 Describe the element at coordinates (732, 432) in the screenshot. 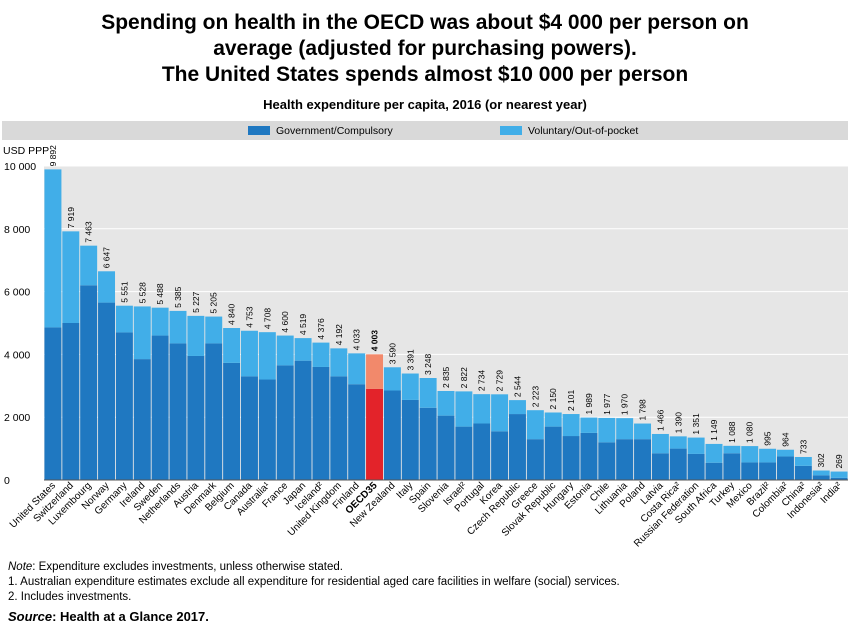

I see `bar-value-label: 1 088` at that location.